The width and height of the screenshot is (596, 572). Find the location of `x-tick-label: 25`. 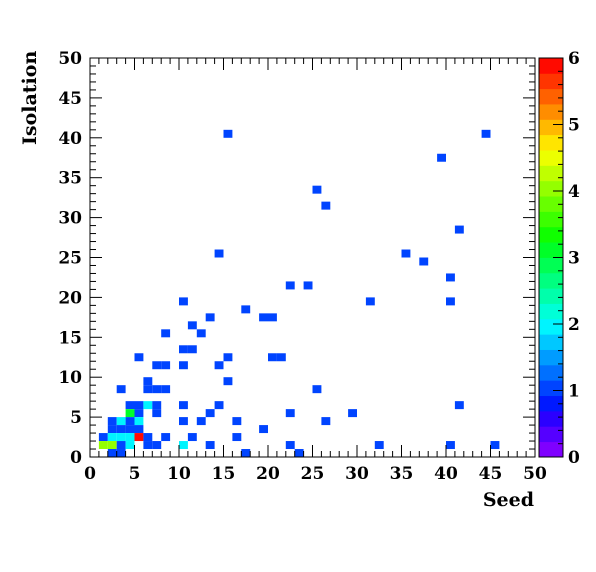

x-tick-label: 25 is located at coordinates (313, 474).